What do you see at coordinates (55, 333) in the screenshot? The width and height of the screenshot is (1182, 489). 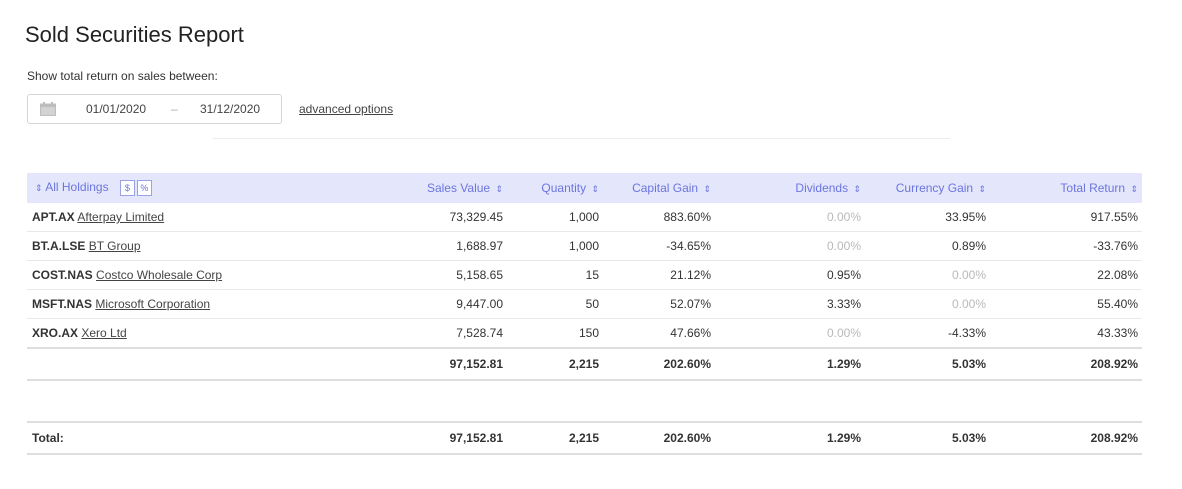 I see `ticker-code: XRO.AX` at bounding box center [55, 333].